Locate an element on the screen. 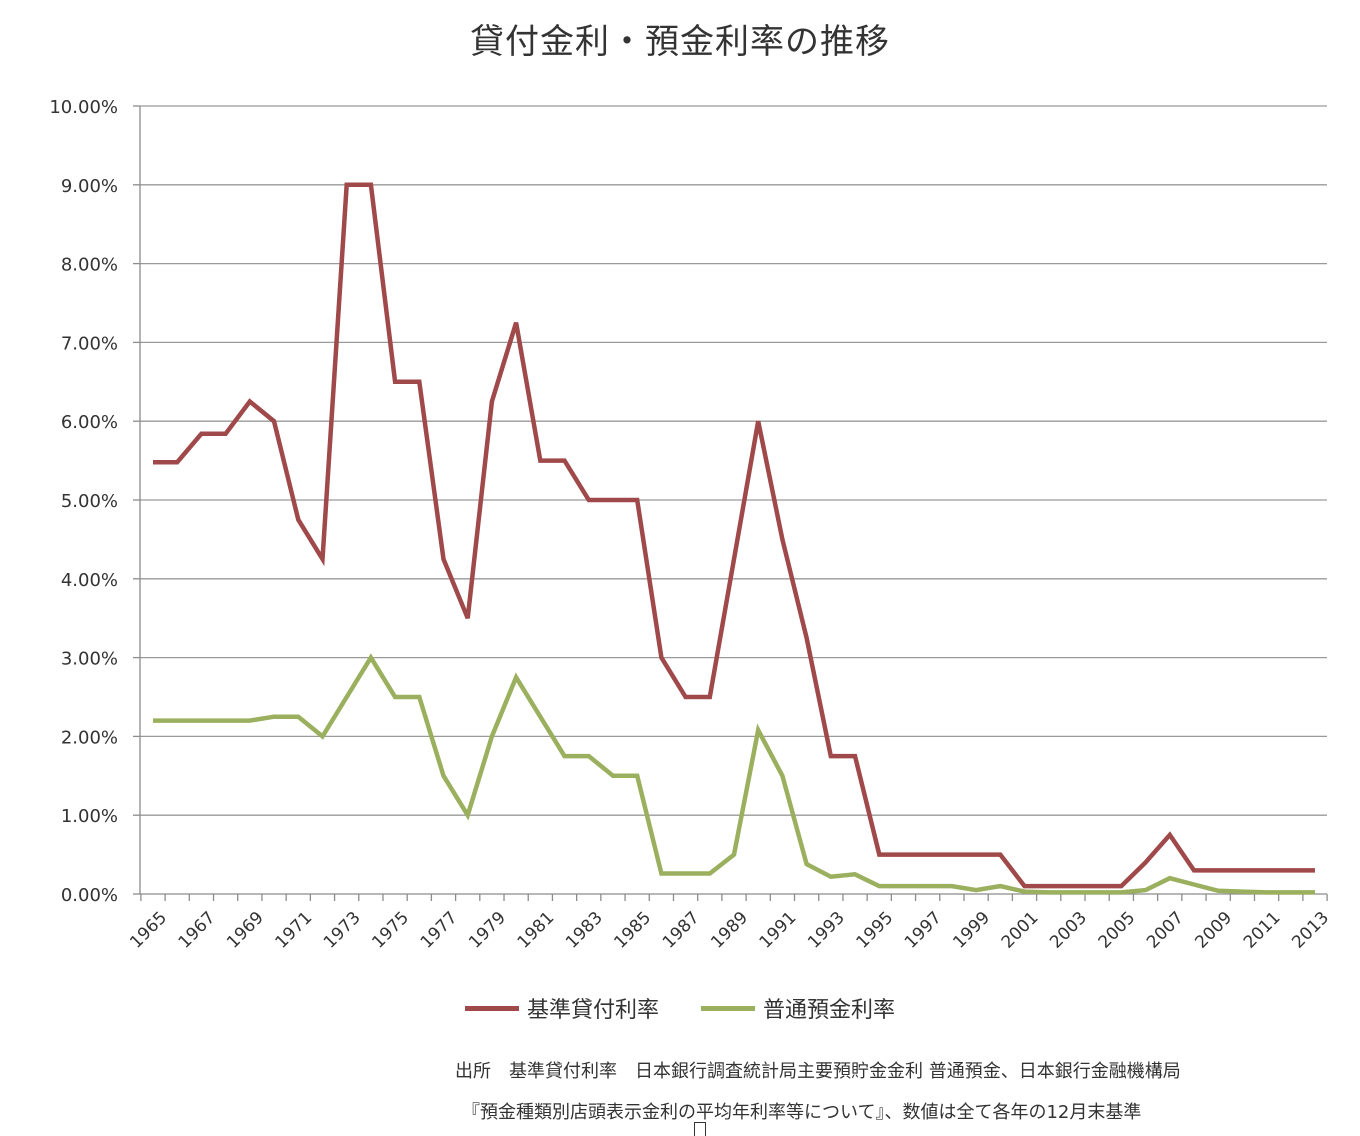  y-tick-label: 9.00% is located at coordinates (89, 186).